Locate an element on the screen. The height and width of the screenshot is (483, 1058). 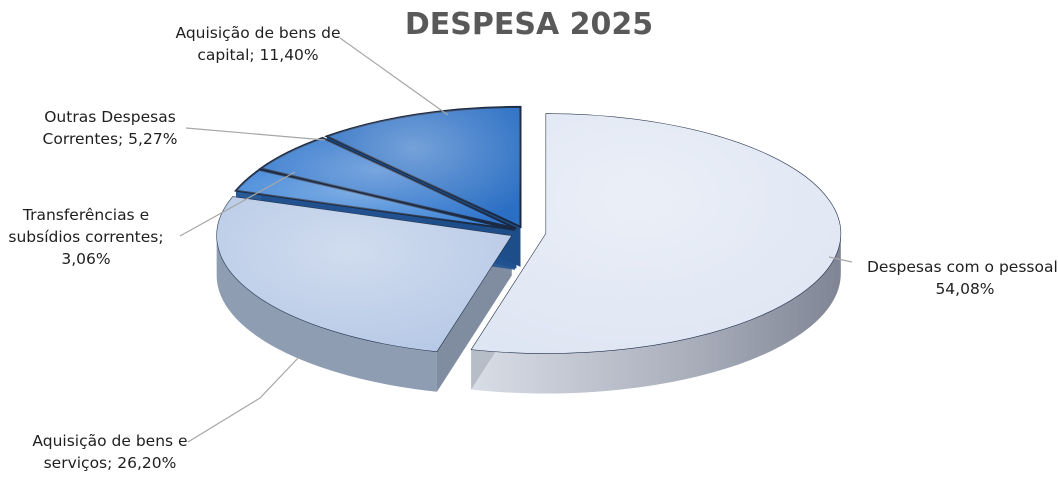
slice-data-label-line: Despesas com o pessoal; is located at coordinates (962, 267).